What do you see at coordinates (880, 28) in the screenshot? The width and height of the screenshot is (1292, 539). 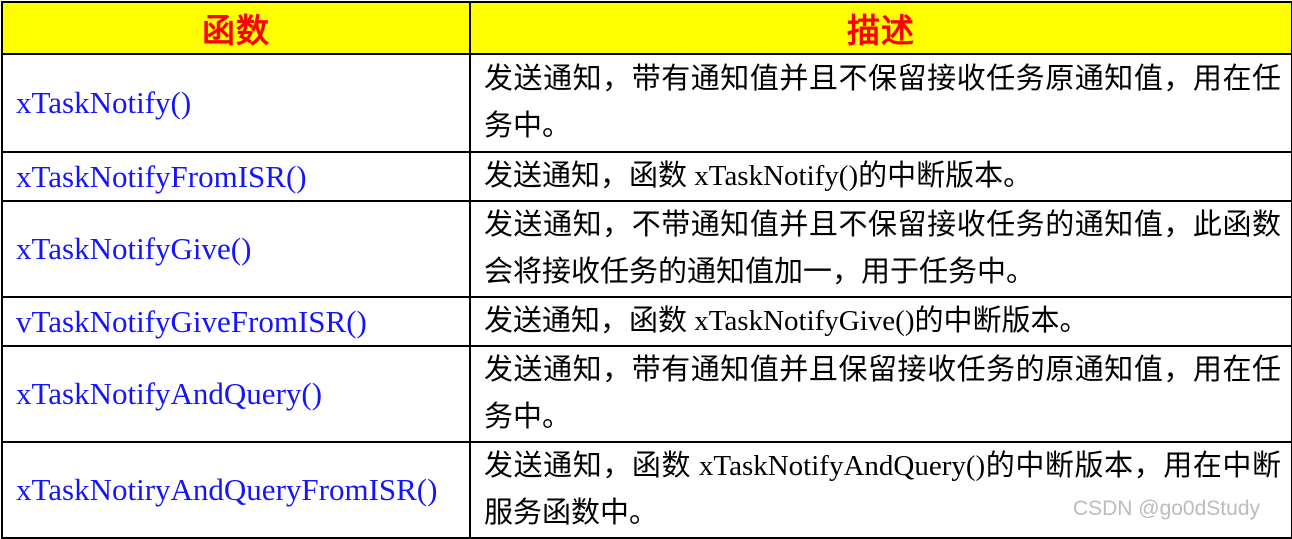 I see `header-cell-description: 描述` at bounding box center [880, 28].